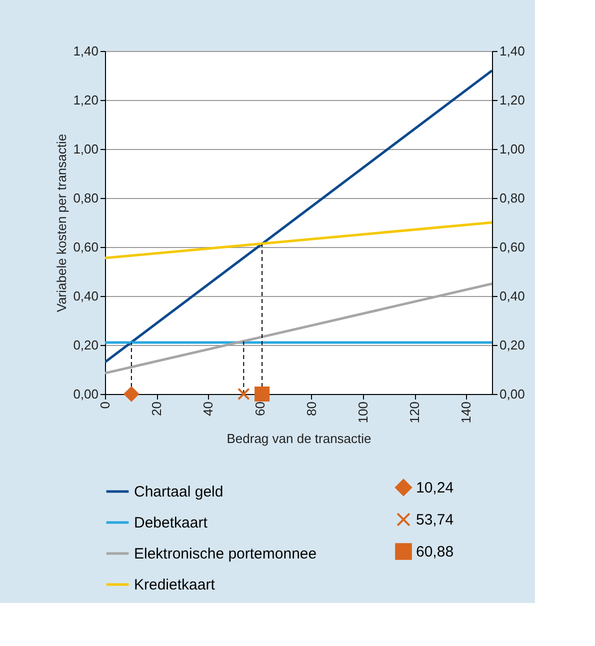 The height and width of the screenshot is (646, 595). Describe the element at coordinates (512, 198) in the screenshot. I see `y2-tick-label: 0,80` at that location.